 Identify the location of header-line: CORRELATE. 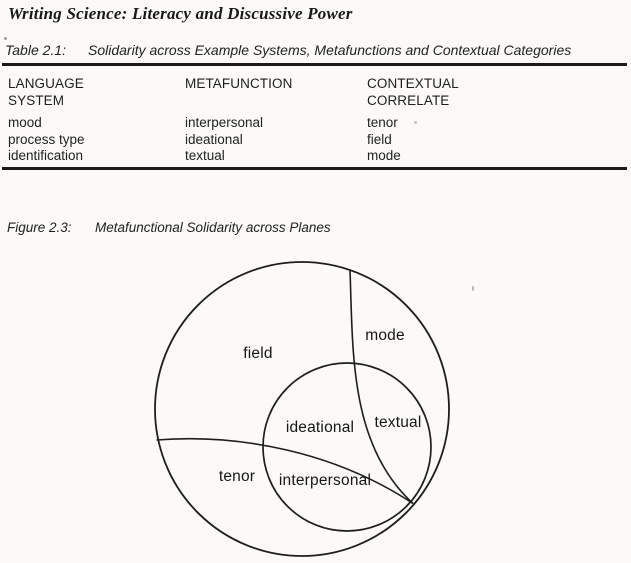
(408, 100).